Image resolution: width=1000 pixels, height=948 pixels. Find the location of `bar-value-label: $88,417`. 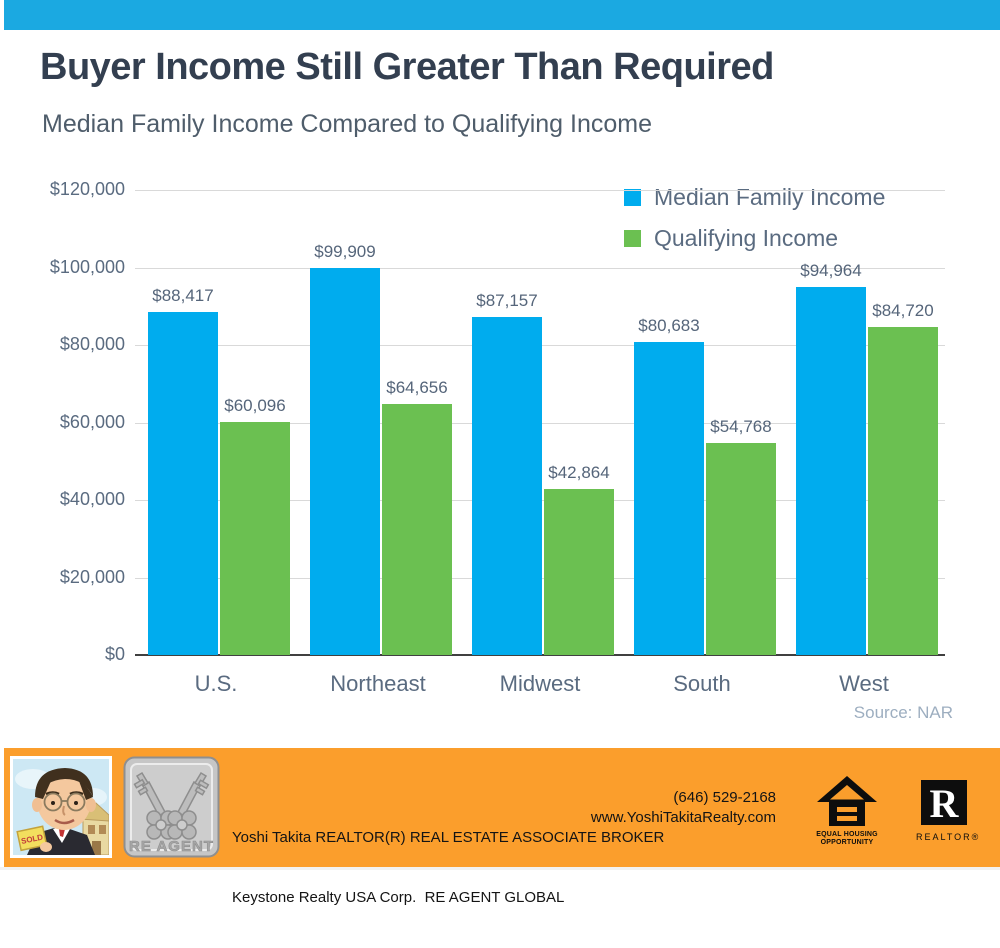

bar-value-label: $88,417 is located at coordinates (183, 296).